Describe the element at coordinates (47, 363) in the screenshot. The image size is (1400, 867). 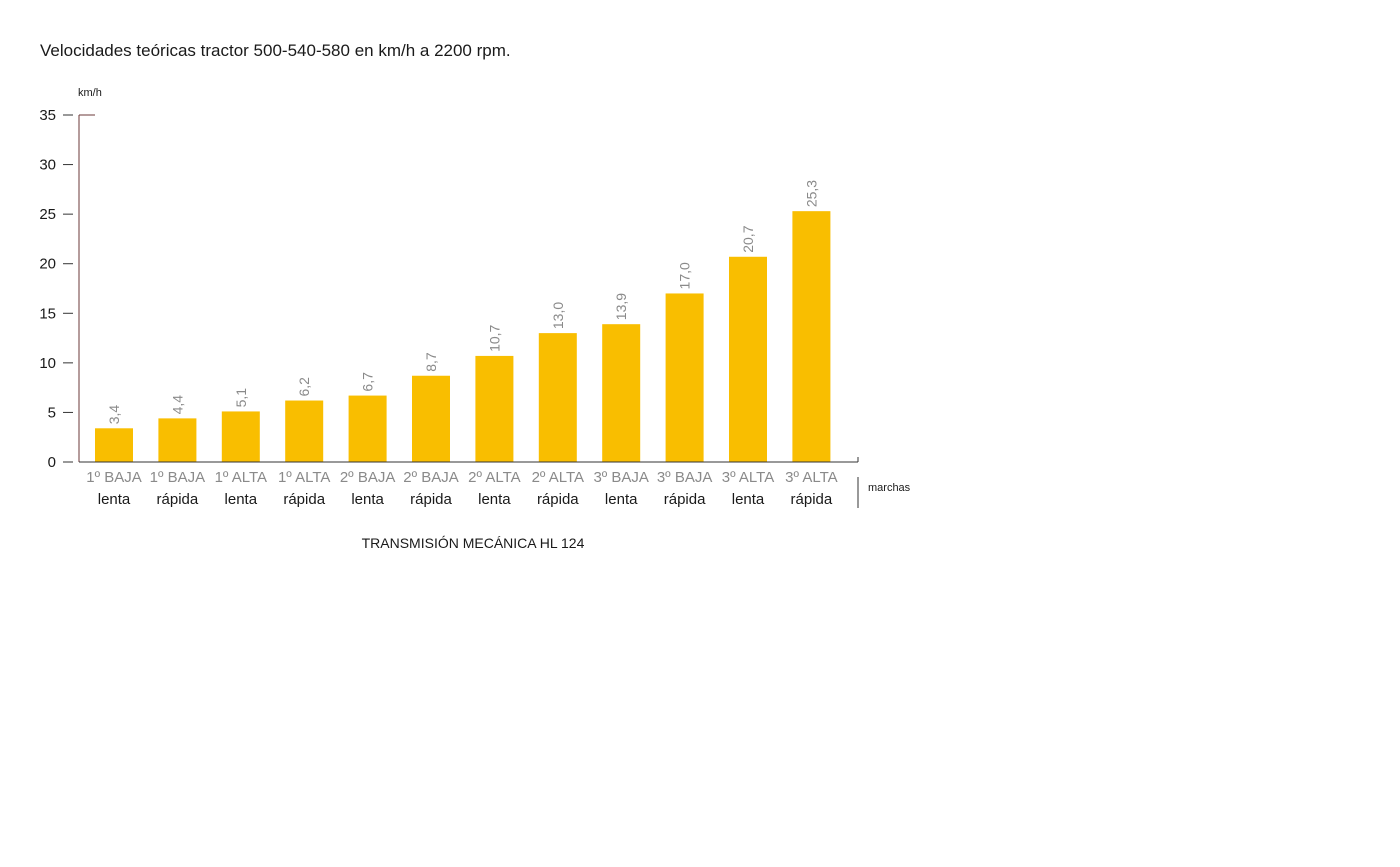
I see `y-tick-label: 10` at that location.